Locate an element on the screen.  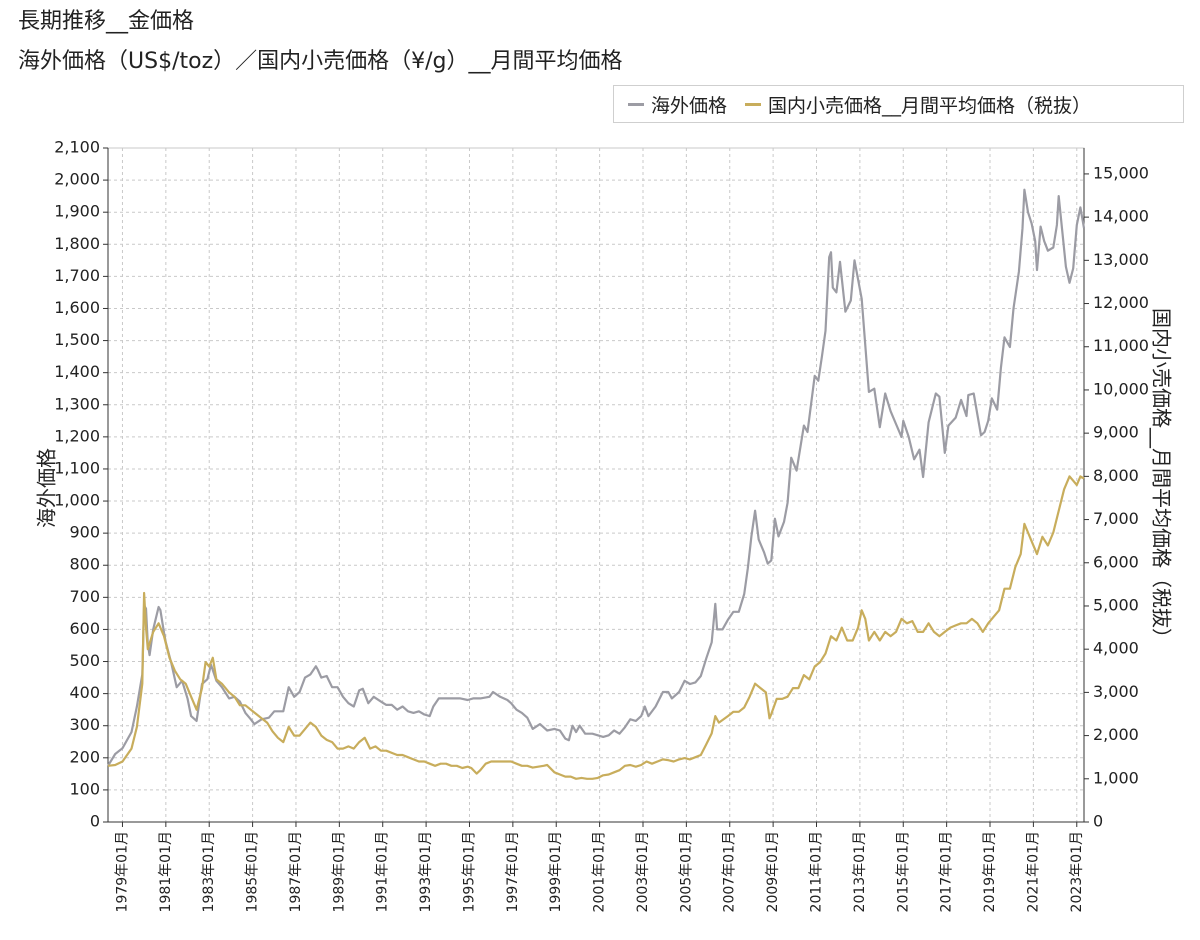
y-left-tick-label: 300 is located at coordinates (84, 724).